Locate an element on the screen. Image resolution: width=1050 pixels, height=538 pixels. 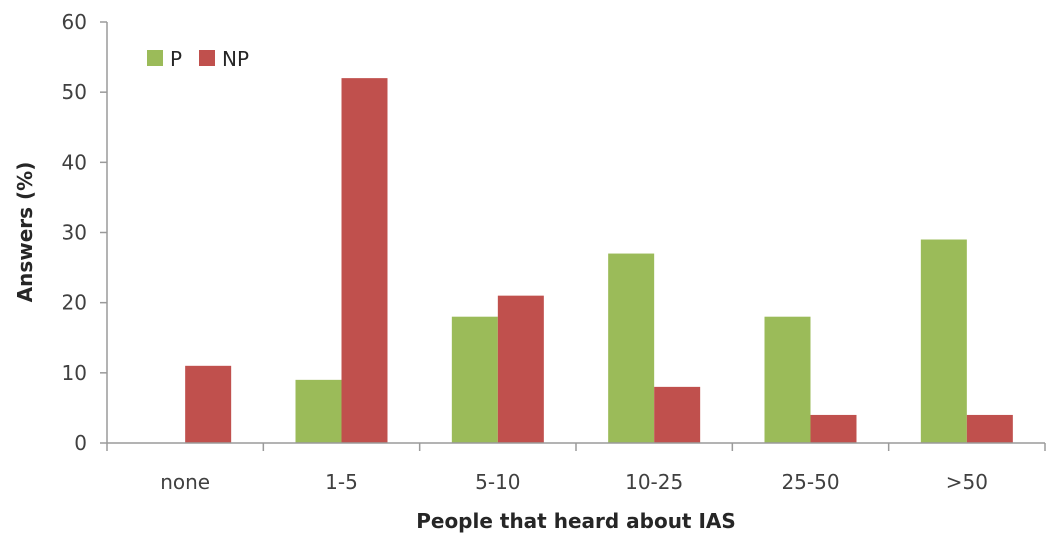
x-tick-label: 25-50 is located at coordinates (810, 482).